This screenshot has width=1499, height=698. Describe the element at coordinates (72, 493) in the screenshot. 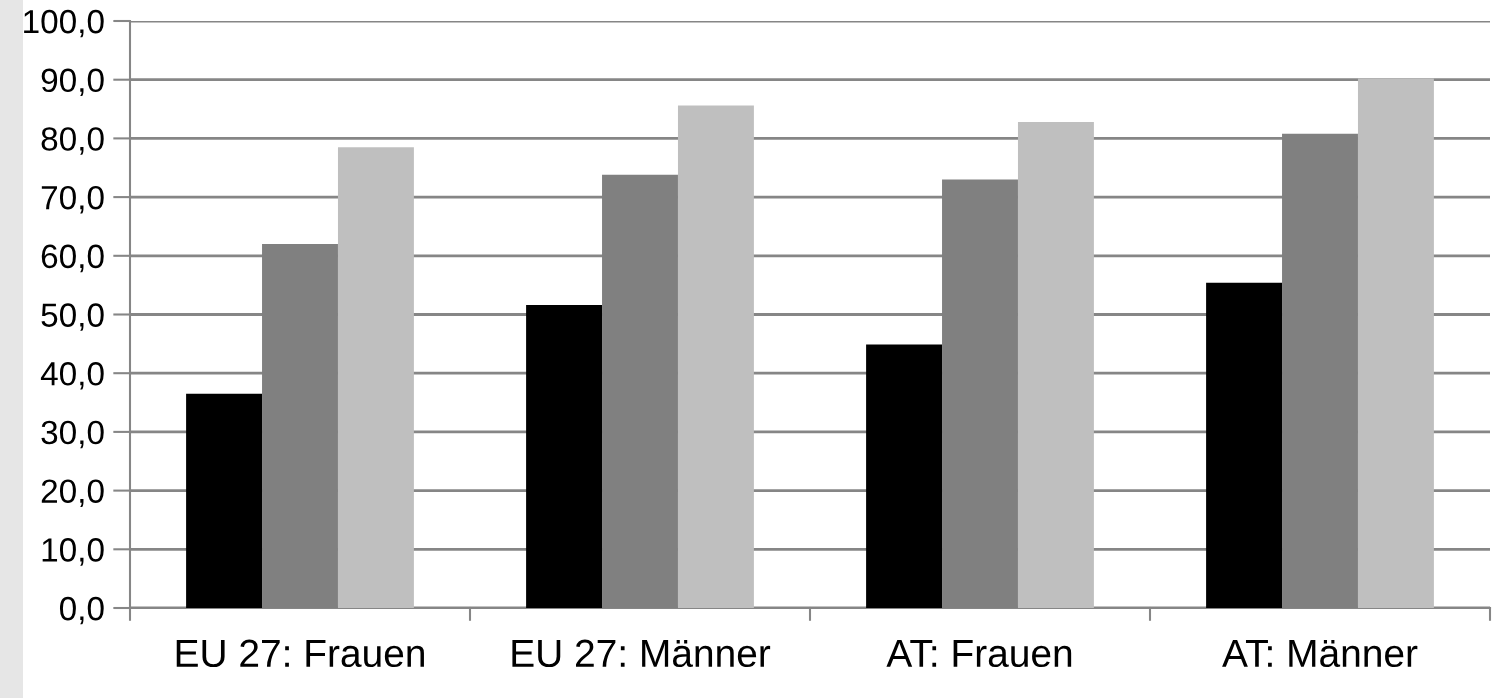

I see `y-tick-label: 20,0` at that location.